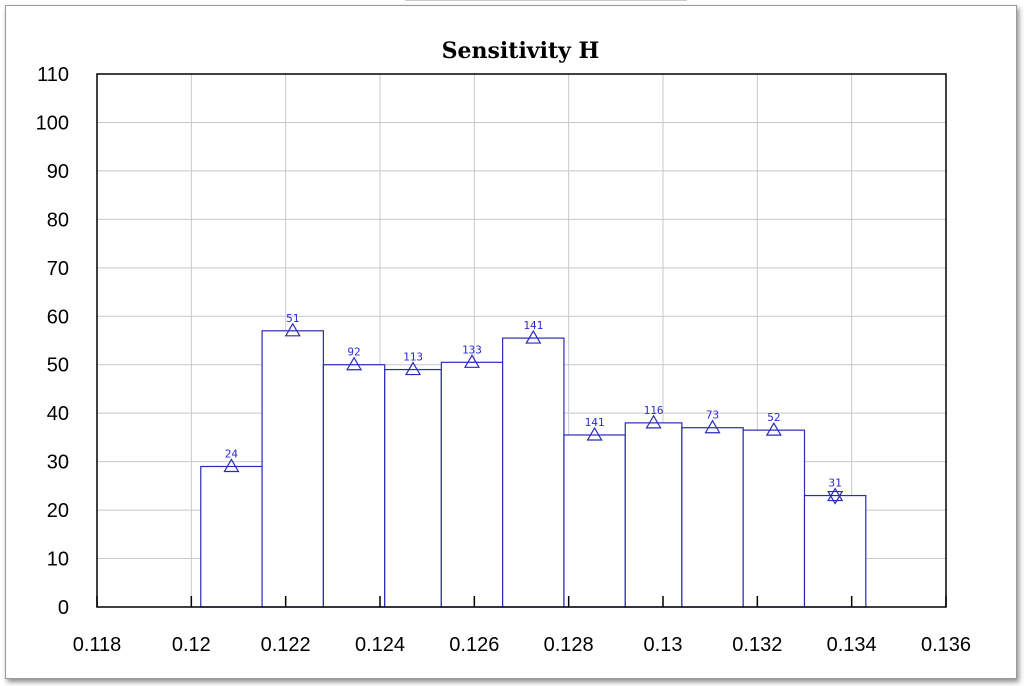 The height and width of the screenshot is (686, 1024). I want to click on top-border-line, so click(546, 0).